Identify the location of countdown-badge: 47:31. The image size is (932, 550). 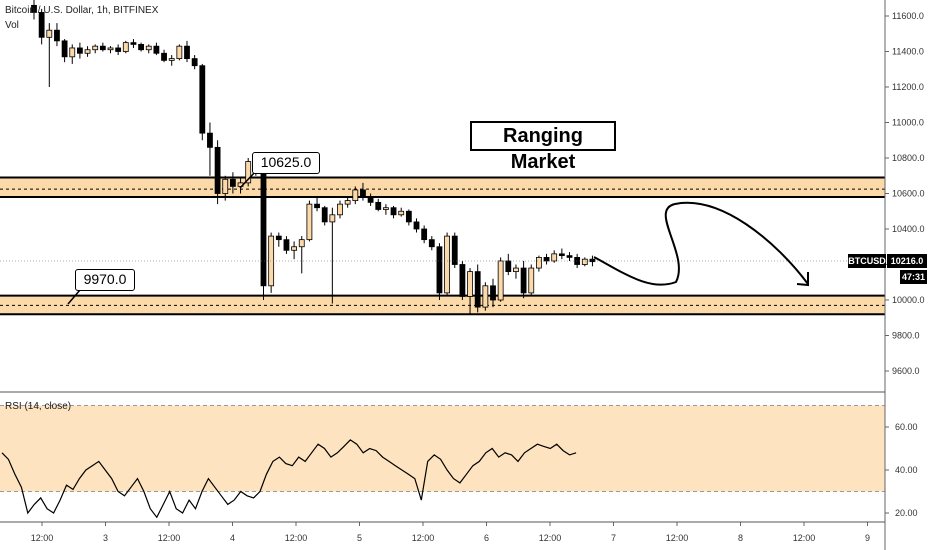
(913, 277).